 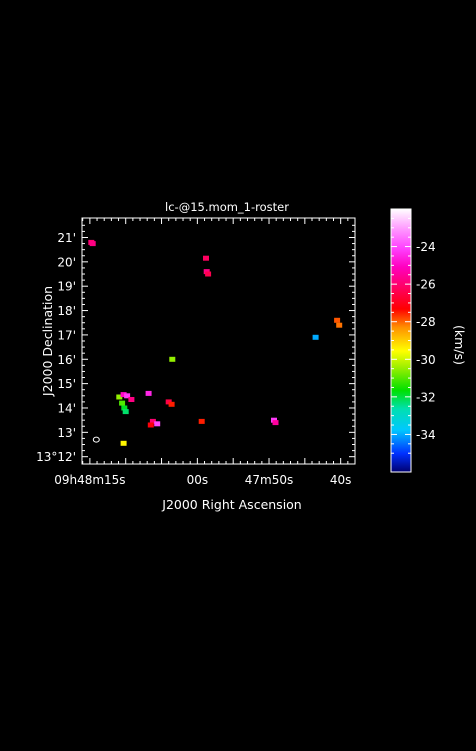 What do you see at coordinates (426, 360) in the screenshot?
I see `colorbar-tick-label: -30` at bounding box center [426, 360].